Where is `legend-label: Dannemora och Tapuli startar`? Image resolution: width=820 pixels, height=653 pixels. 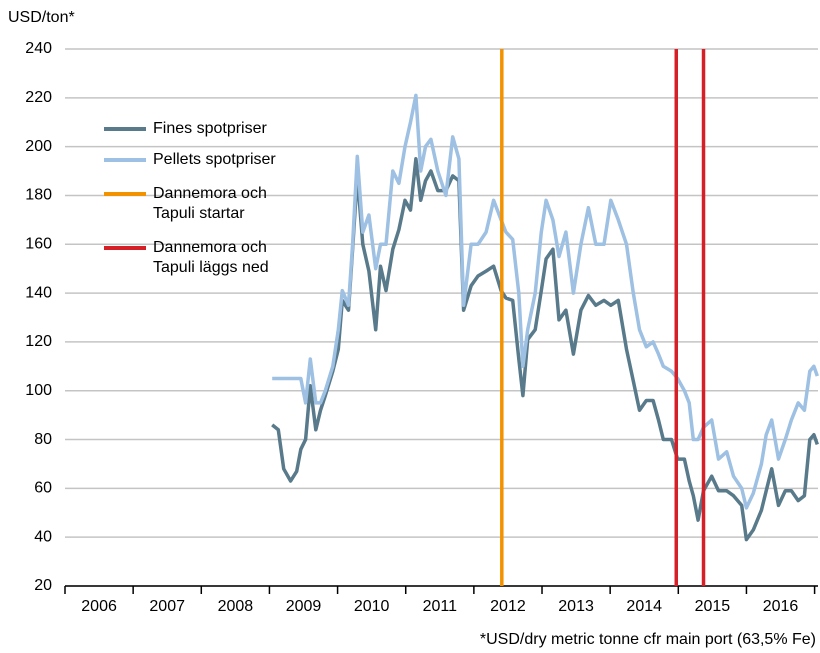 legend-label: Dannemora och Tapuli startar is located at coordinates (210, 203).